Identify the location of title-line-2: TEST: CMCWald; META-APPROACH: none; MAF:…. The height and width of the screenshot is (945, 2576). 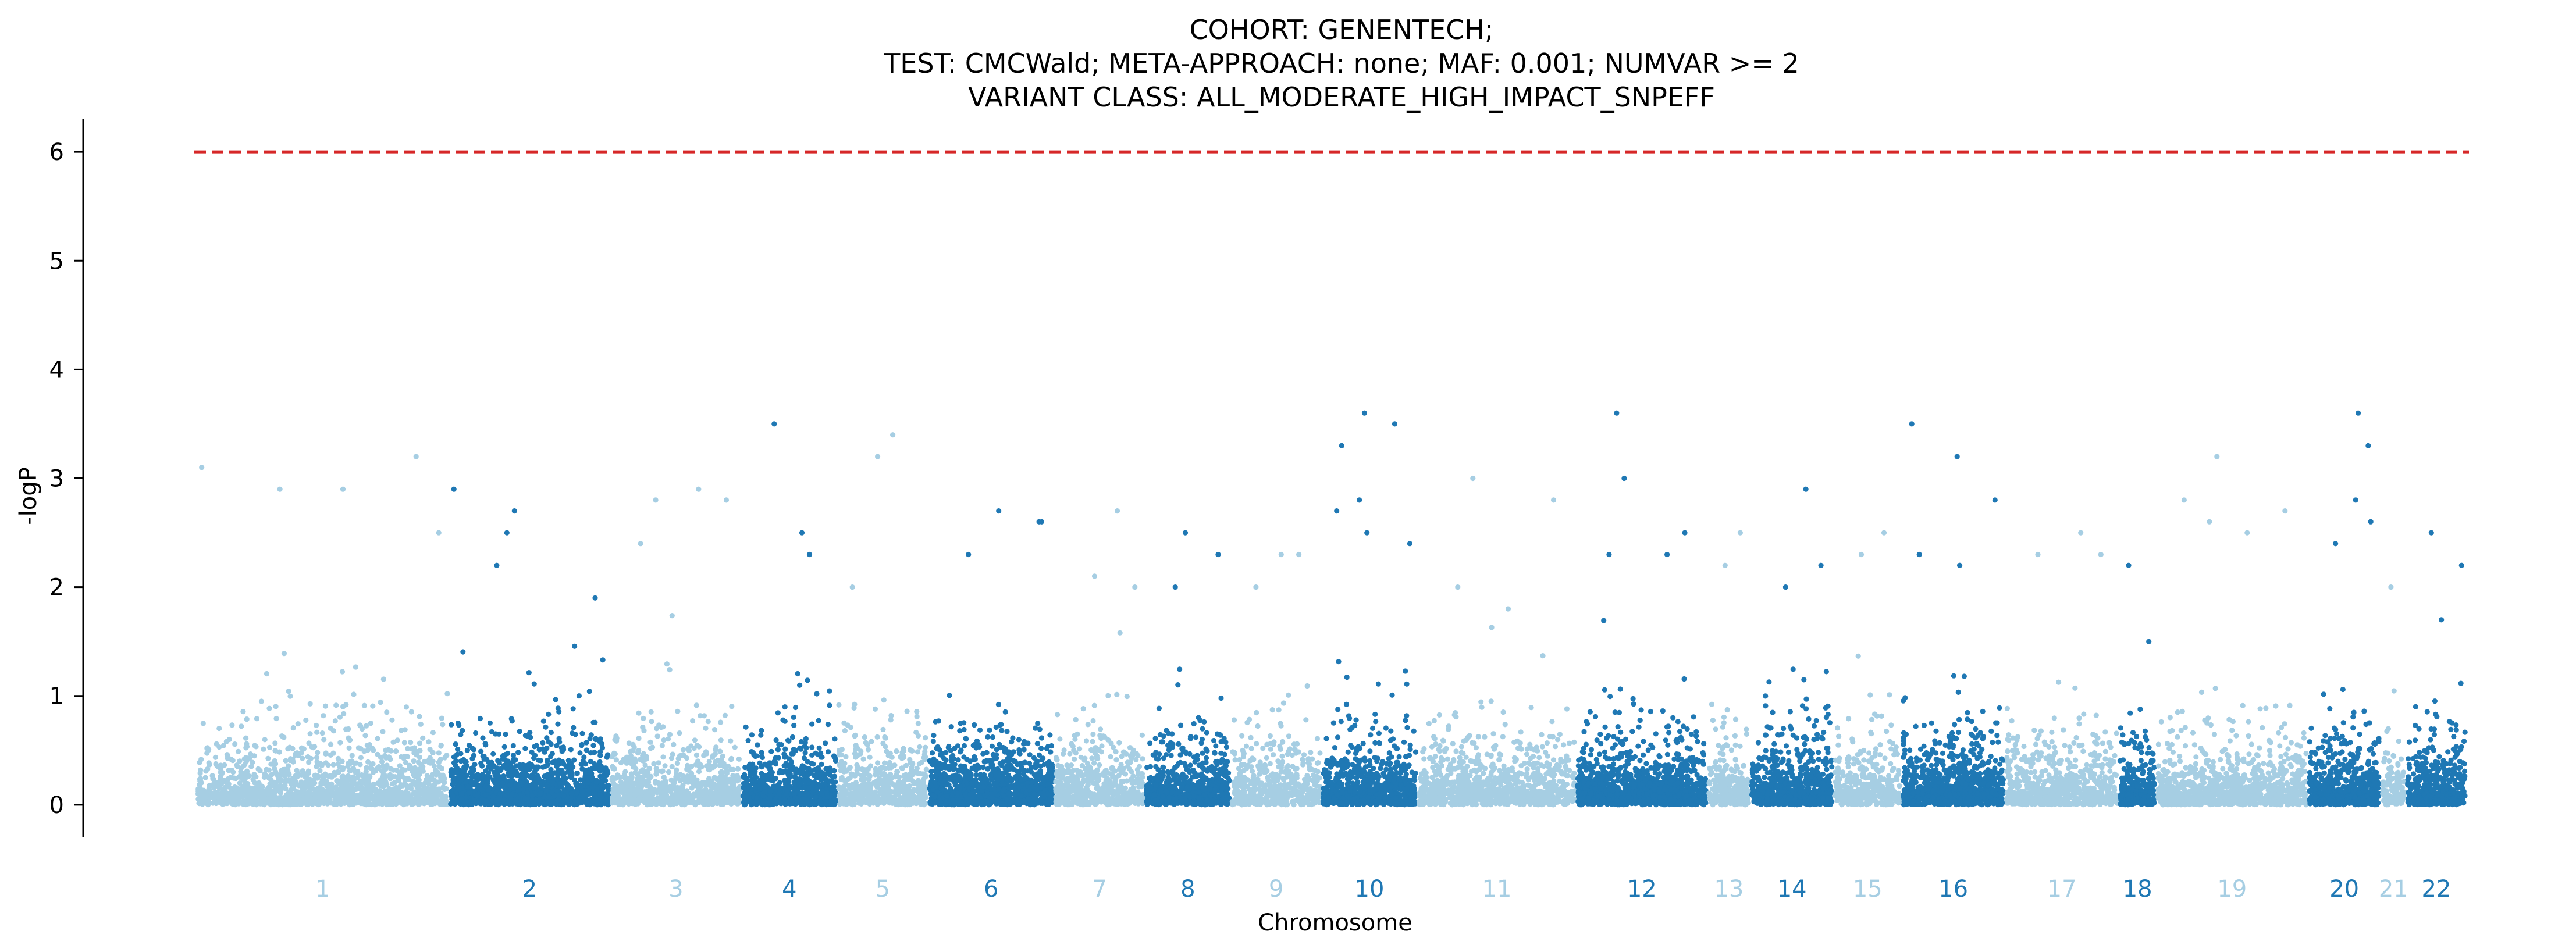
(1341, 64).